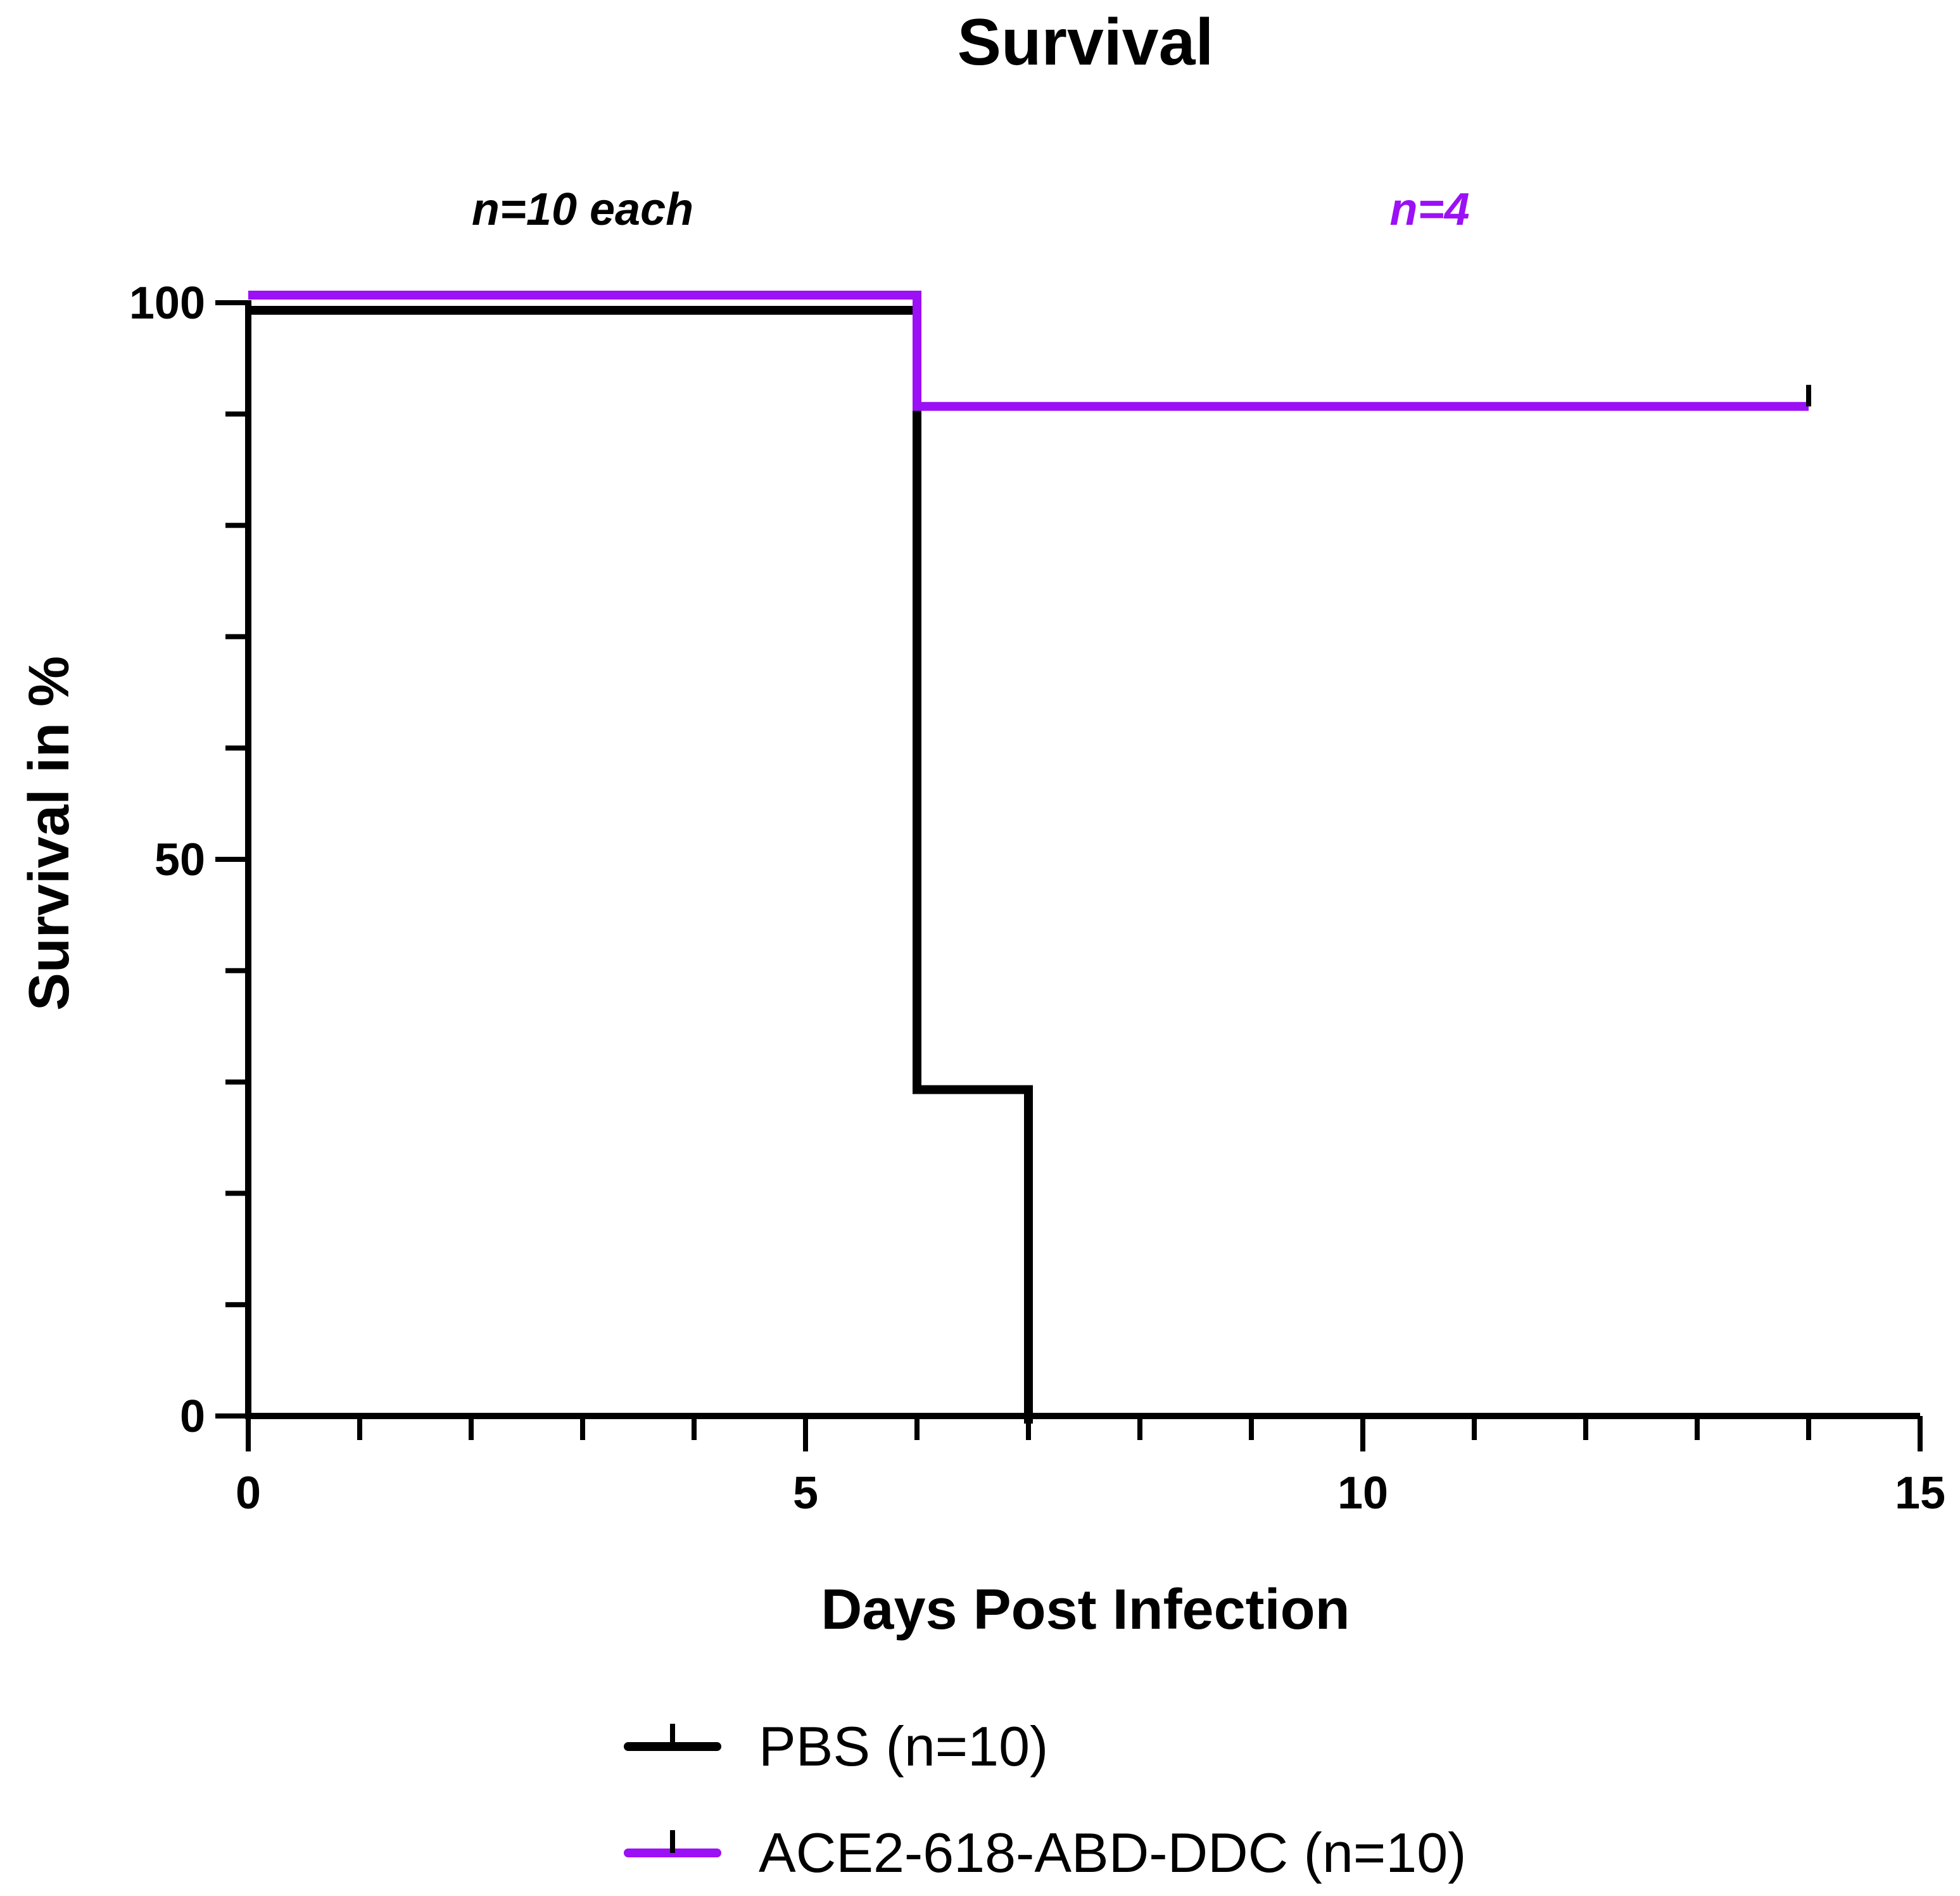 The width and height of the screenshot is (1960, 1896). What do you see at coordinates (180, 860) in the screenshot?
I see `y-tick-label: 50` at bounding box center [180, 860].